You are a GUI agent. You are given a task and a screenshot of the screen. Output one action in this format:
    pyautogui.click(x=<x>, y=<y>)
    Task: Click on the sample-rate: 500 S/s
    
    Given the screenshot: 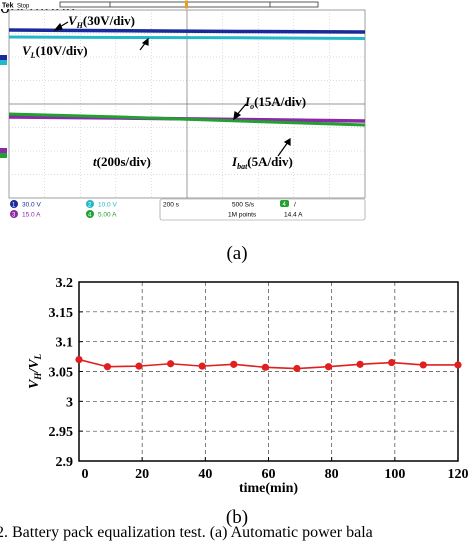 What is the action you would take?
    pyautogui.click(x=243, y=205)
    